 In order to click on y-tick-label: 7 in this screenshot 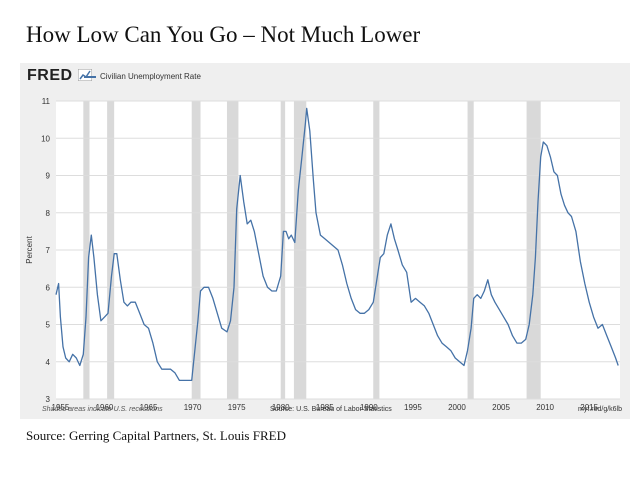, I will do `click(48, 250)`.